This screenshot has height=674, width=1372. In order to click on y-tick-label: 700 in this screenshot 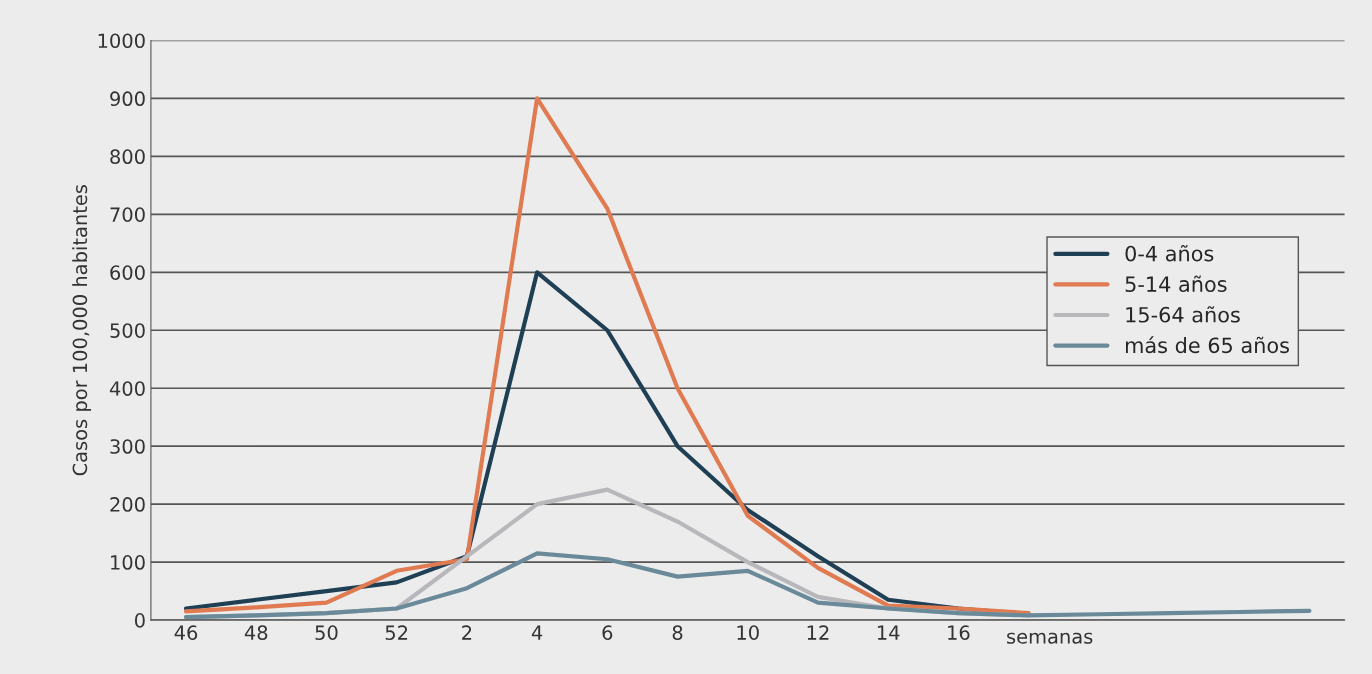, I will do `click(127, 214)`.